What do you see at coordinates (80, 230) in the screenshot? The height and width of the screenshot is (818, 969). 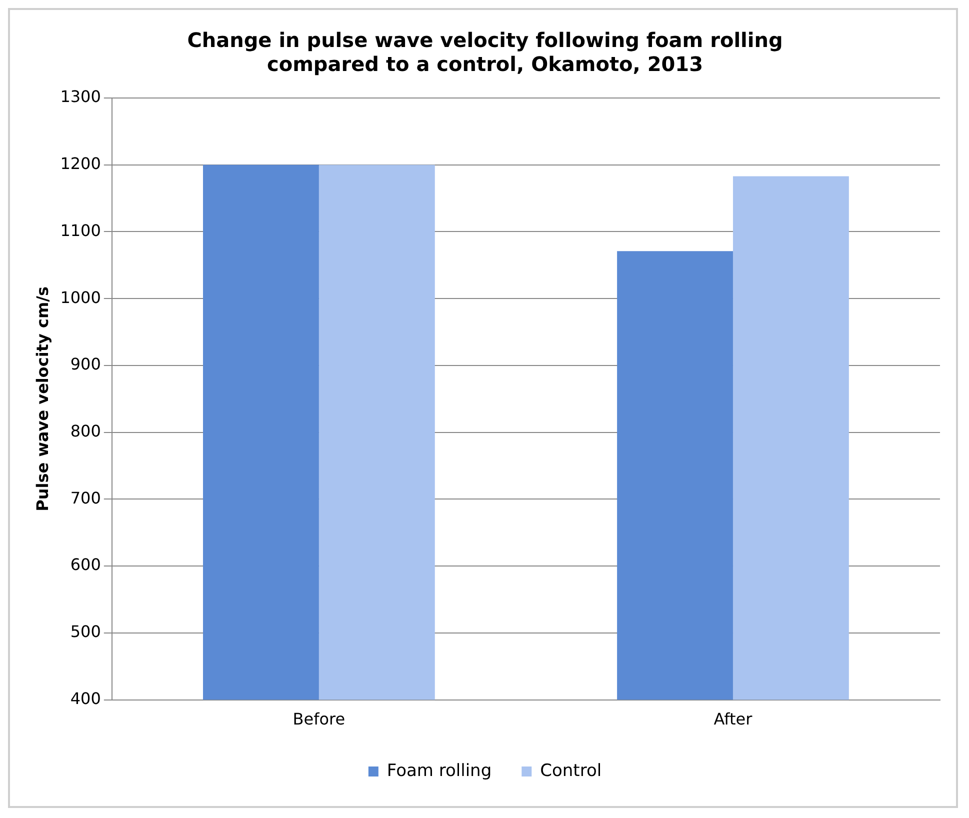 I see `y-tick-label: 1100` at bounding box center [80, 230].